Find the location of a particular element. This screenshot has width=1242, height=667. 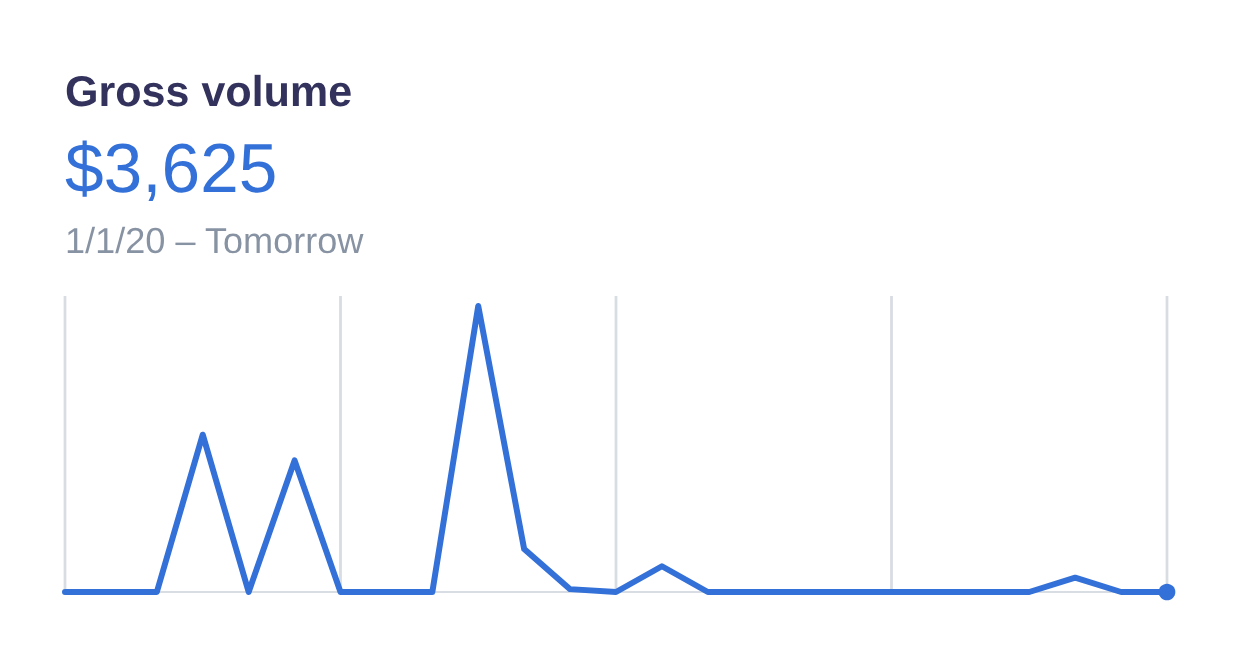

chart-title: Gross volume is located at coordinates (208, 90).